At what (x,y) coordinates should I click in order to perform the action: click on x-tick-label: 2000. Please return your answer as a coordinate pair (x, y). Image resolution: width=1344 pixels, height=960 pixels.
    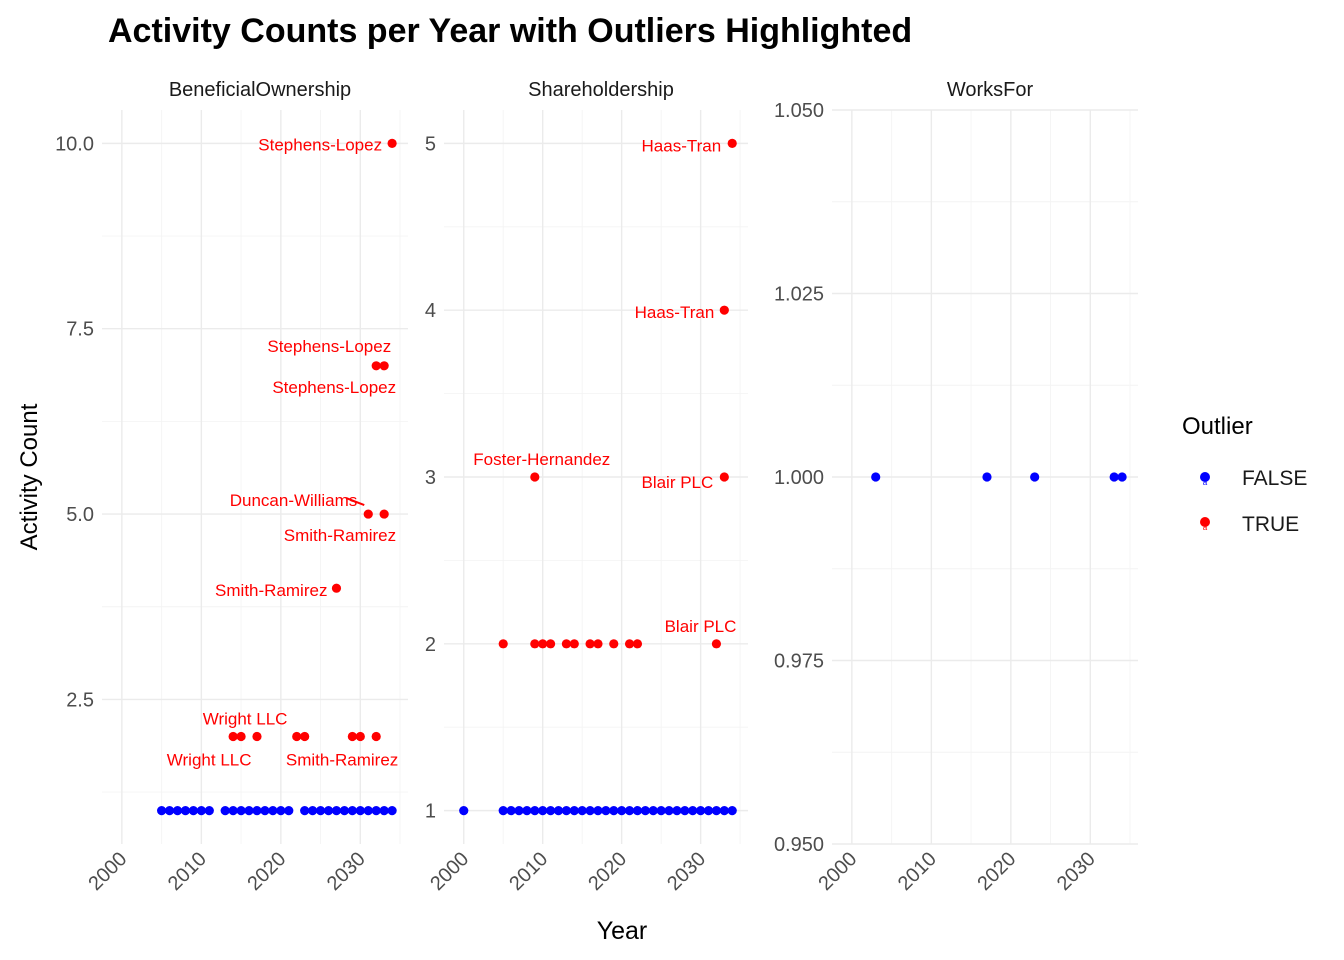
    Looking at the image, I should click on (449, 871).